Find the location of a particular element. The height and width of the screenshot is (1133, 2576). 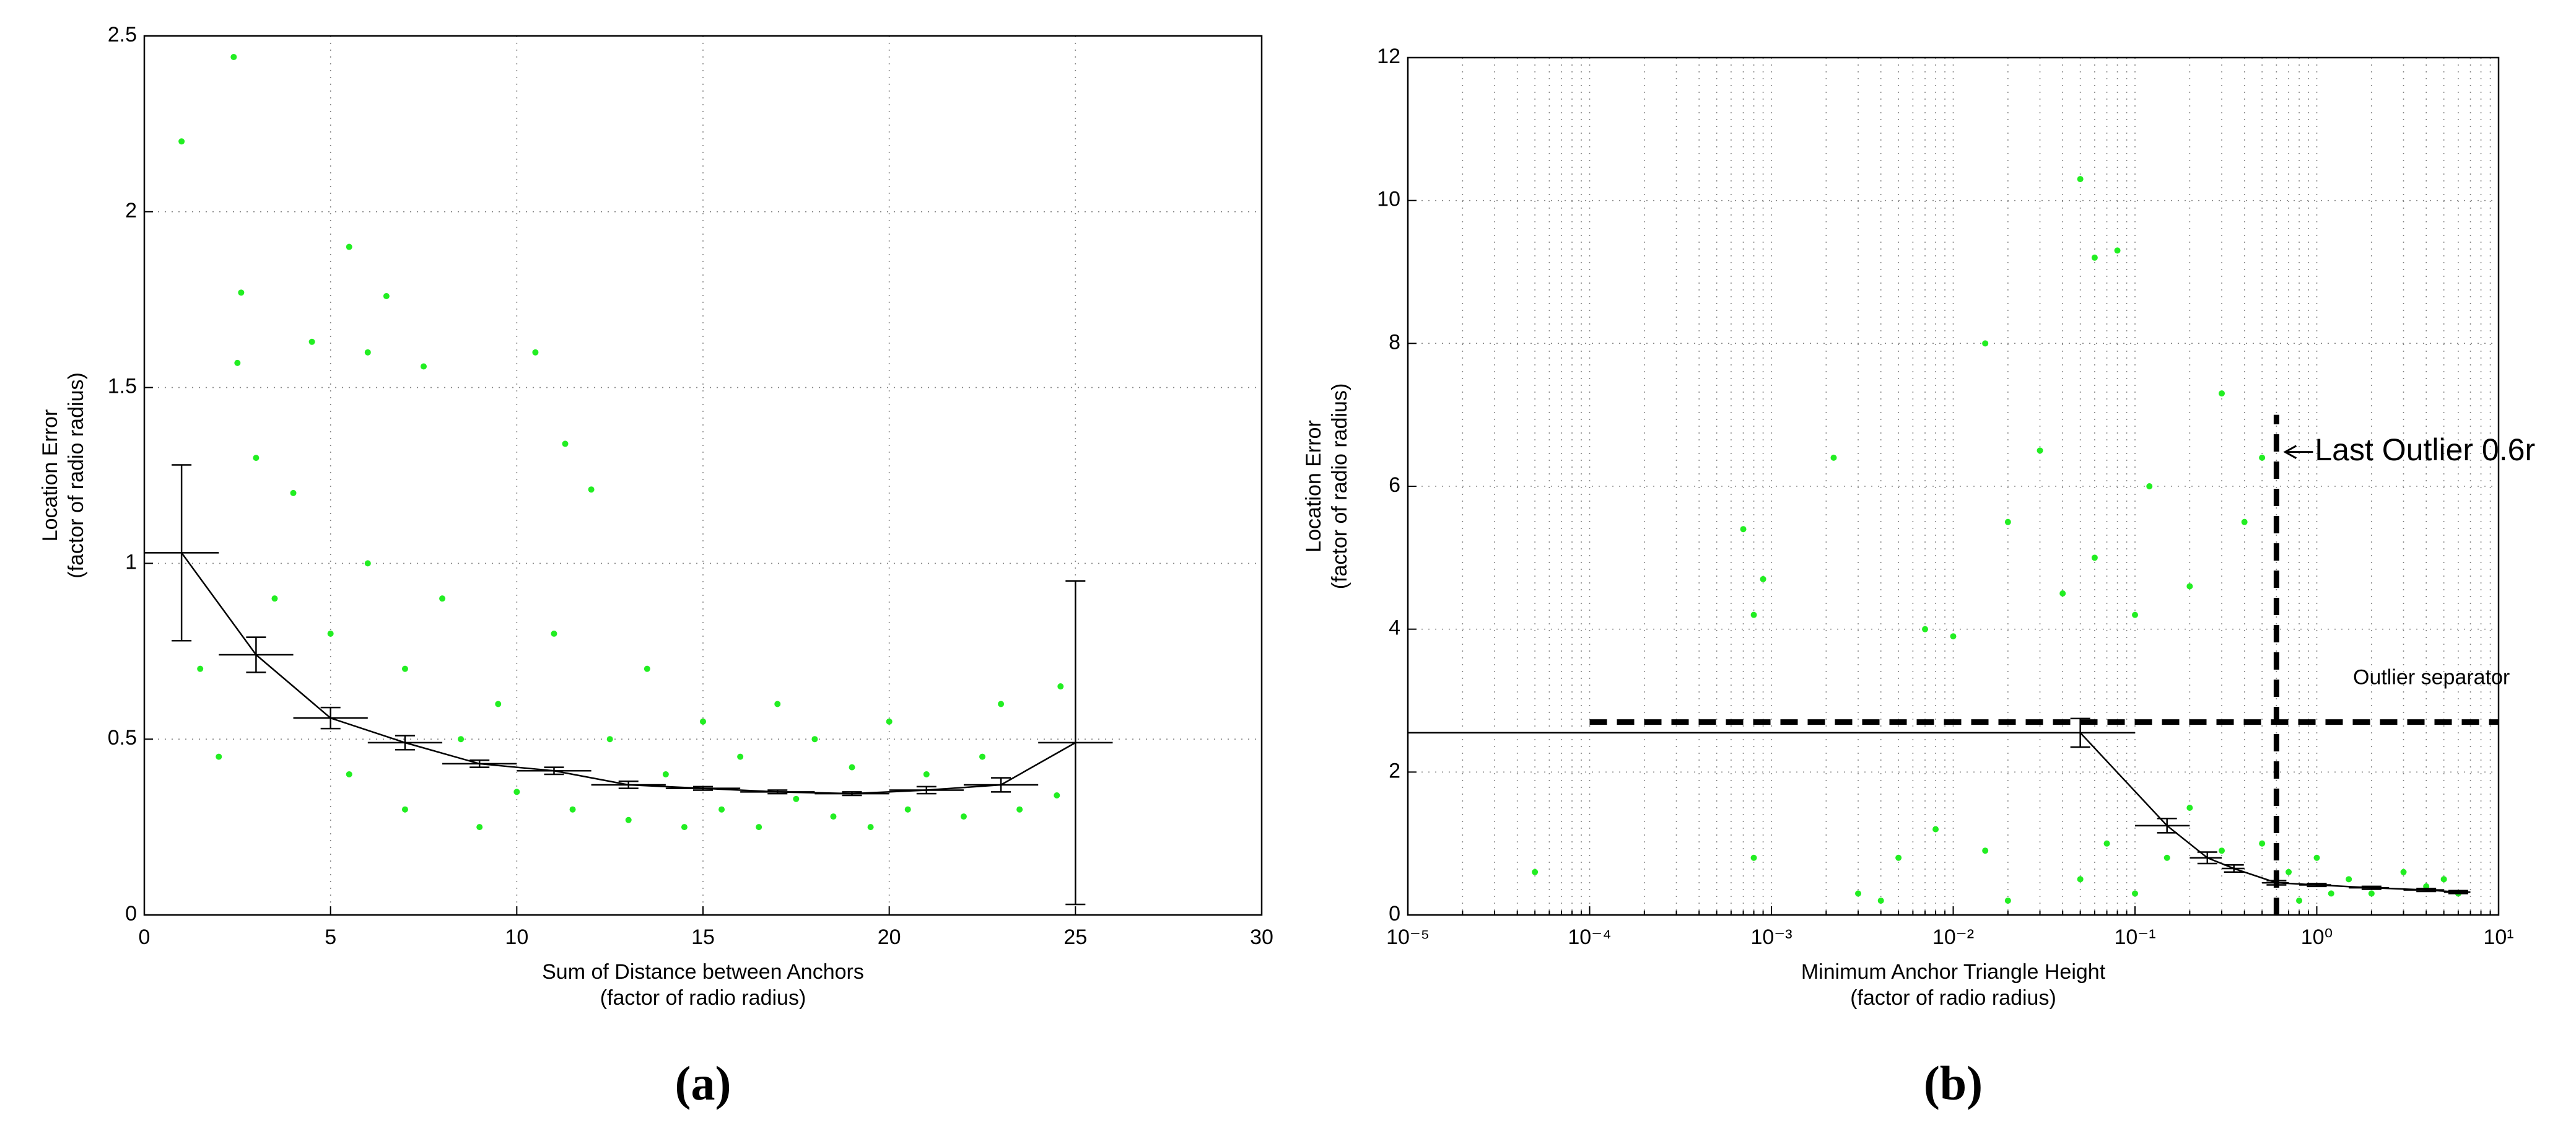

y-axis-label: (factor of radio radius) is located at coordinates (1339, 486).